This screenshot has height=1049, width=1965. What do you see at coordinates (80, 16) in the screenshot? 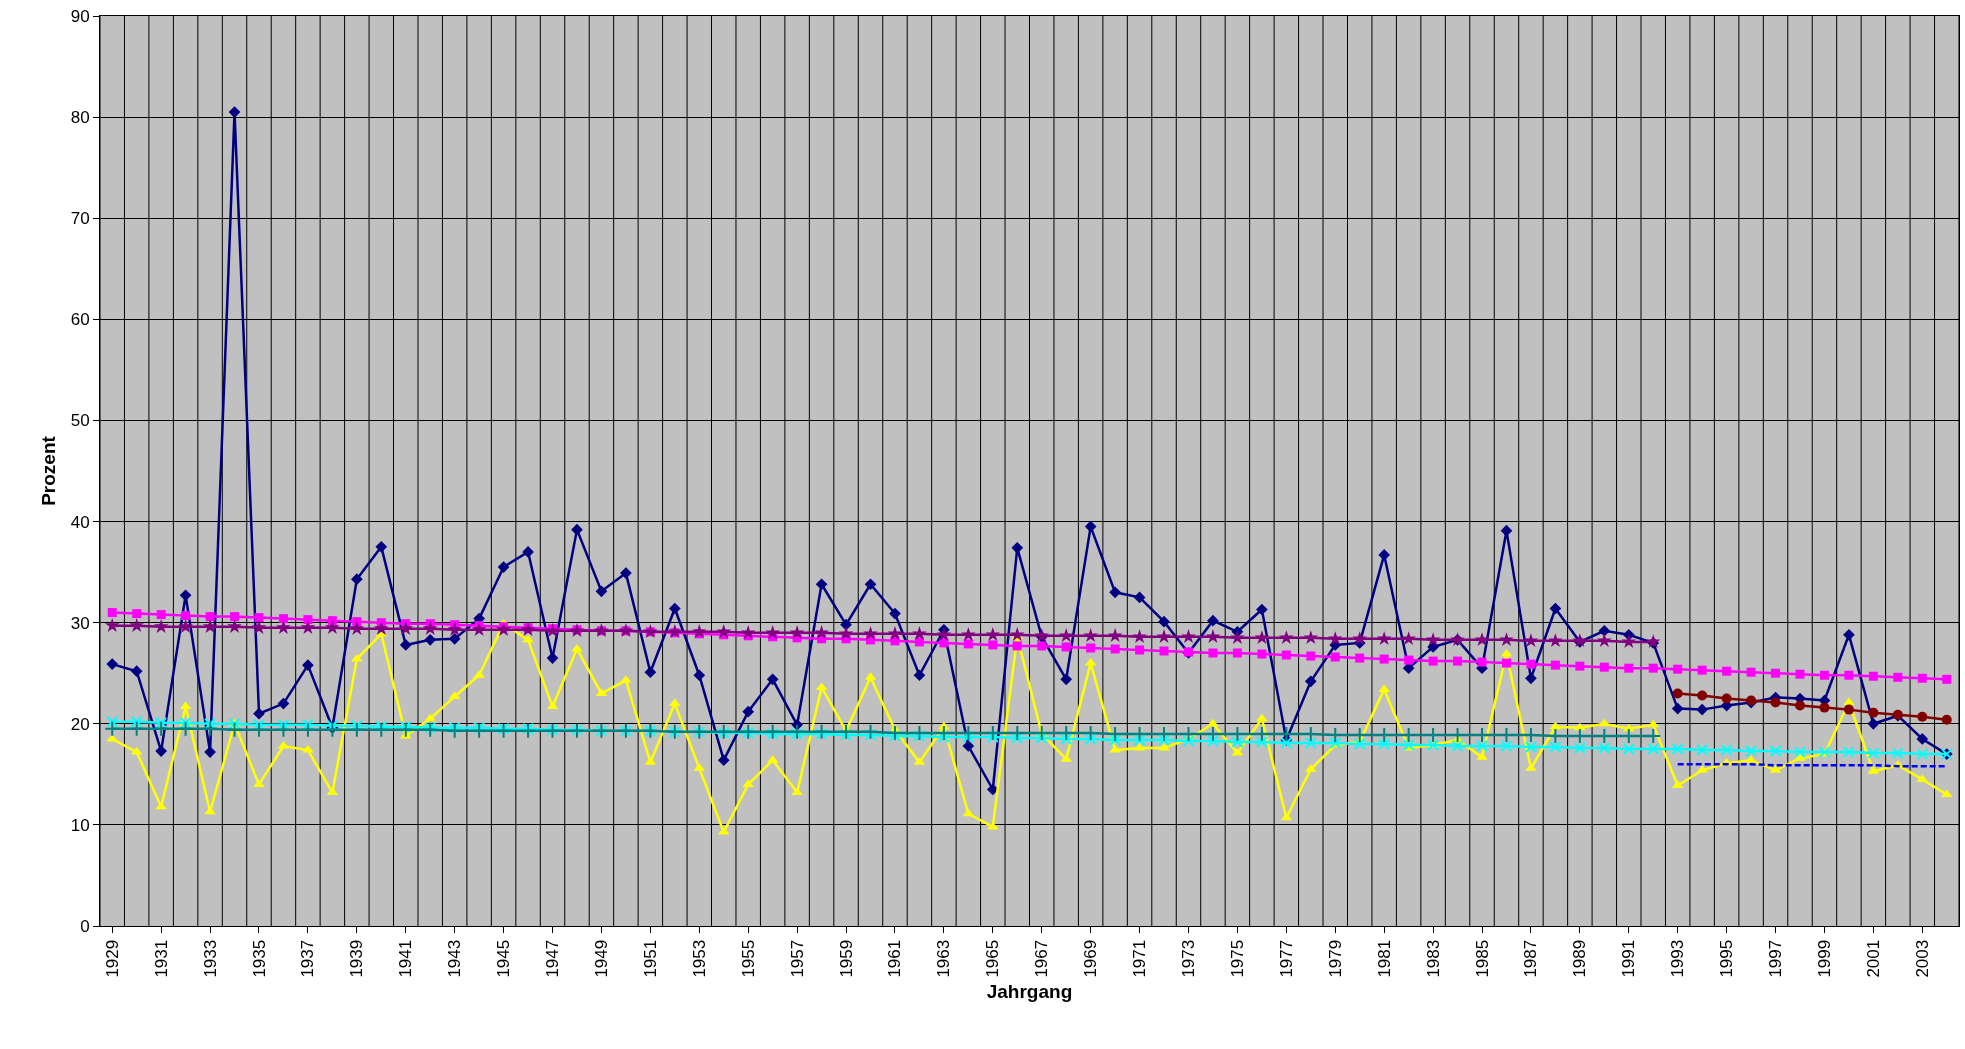
I see `y-tick-label: 90` at bounding box center [80, 16].